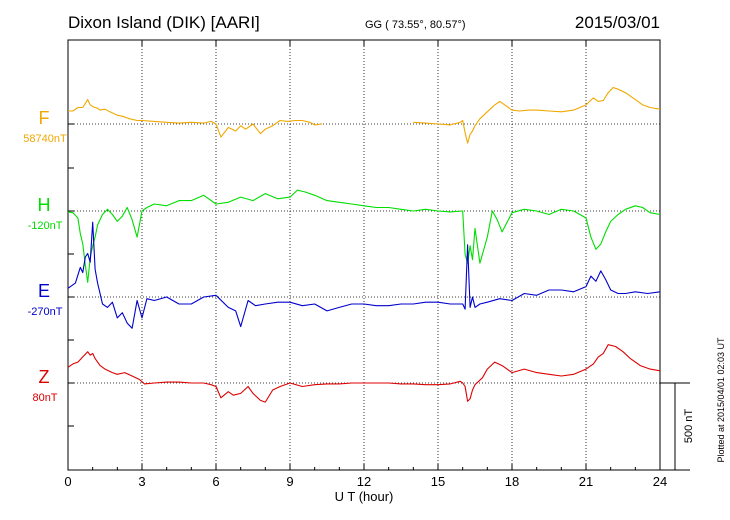  I want to click on channel-baseline-z: 80nT, so click(44, 398).